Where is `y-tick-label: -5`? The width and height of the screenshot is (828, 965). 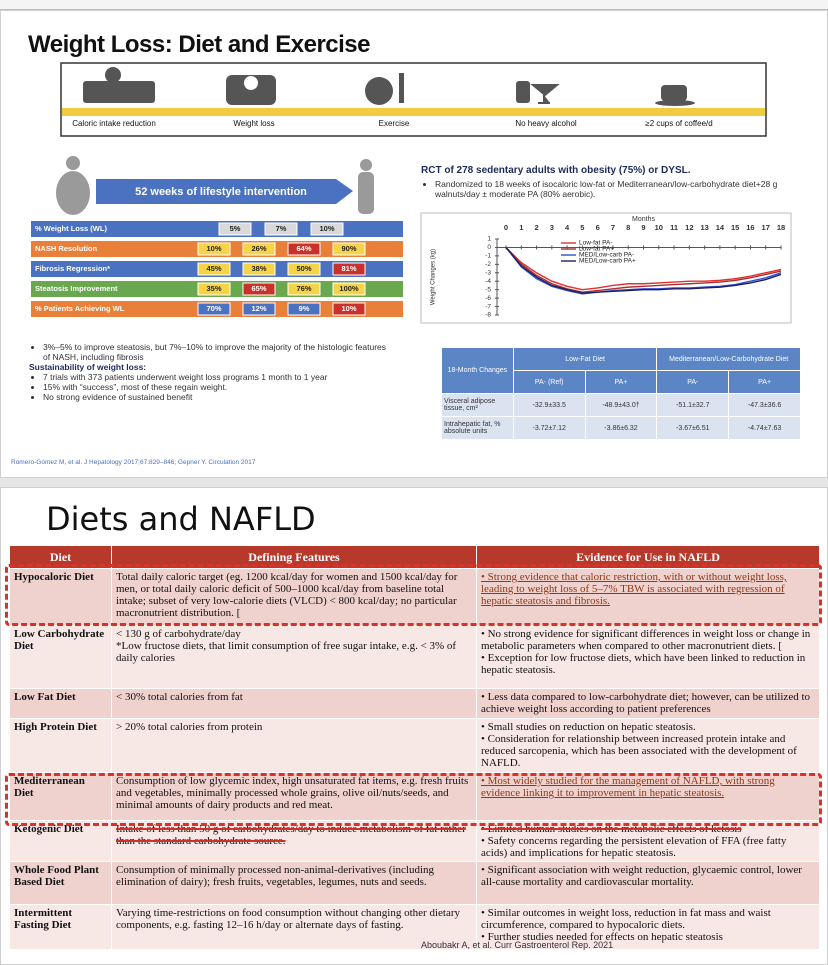
y-tick-label: -5 is located at coordinates (488, 289).